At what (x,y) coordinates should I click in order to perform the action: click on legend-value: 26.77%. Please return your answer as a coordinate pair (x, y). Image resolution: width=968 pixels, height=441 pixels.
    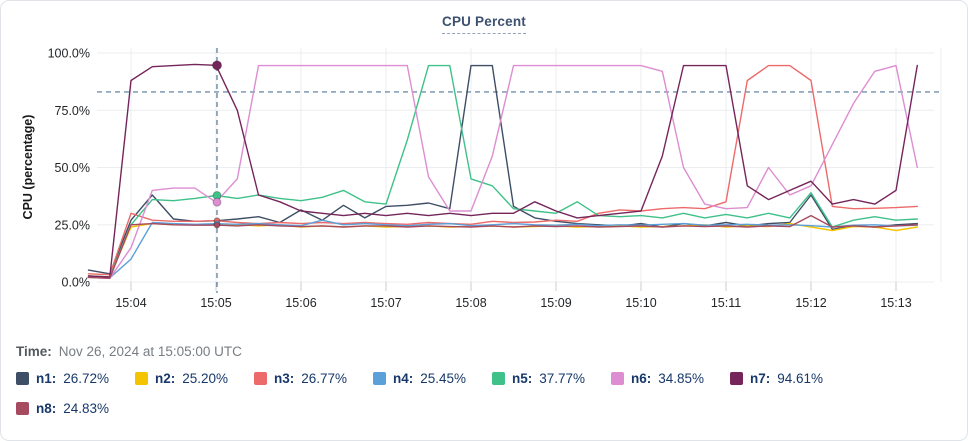
    Looking at the image, I should click on (324, 378).